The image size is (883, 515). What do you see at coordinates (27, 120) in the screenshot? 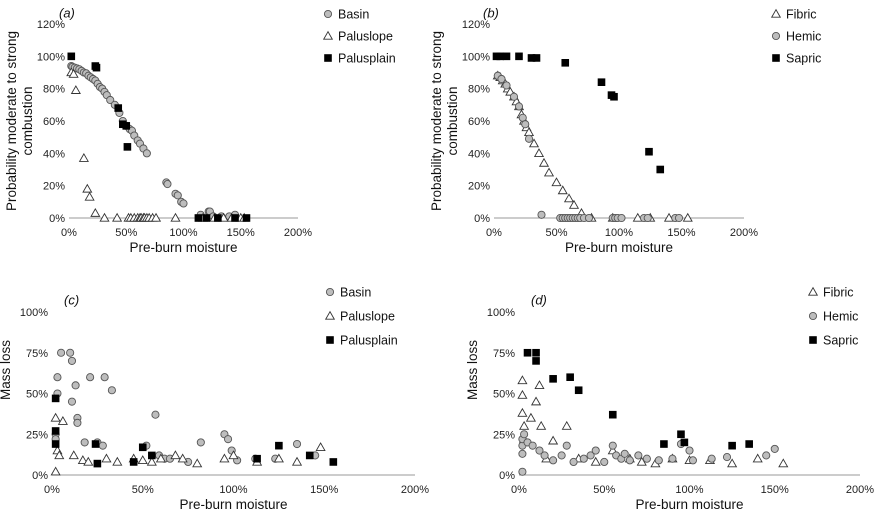
I see `y-axis-label-line: combustion` at bounding box center [27, 120].